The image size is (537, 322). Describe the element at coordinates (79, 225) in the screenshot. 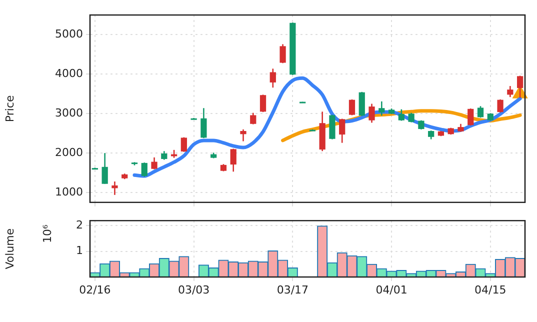

I see `y-tick-label: 2` at that location.